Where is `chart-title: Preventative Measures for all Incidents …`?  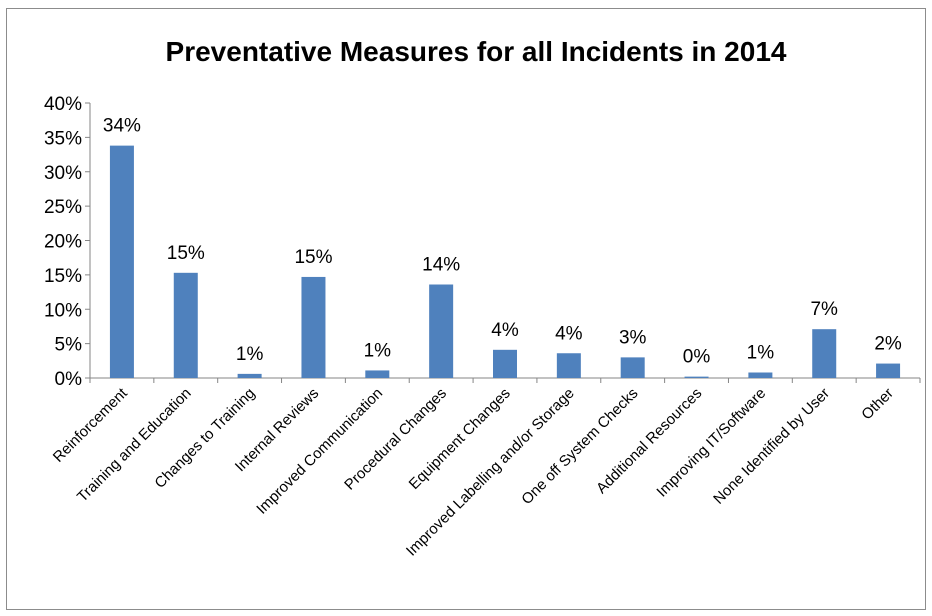
chart-title: Preventative Measures for all Incidents … is located at coordinates (476, 51).